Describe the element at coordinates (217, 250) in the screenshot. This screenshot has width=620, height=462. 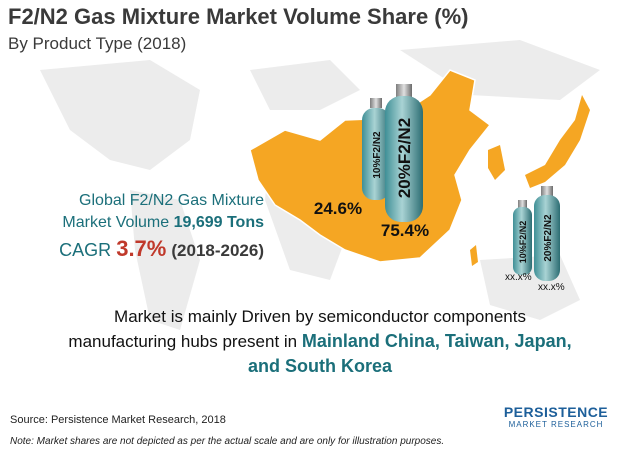
I see `cagr-period: (2018-2026)` at that location.